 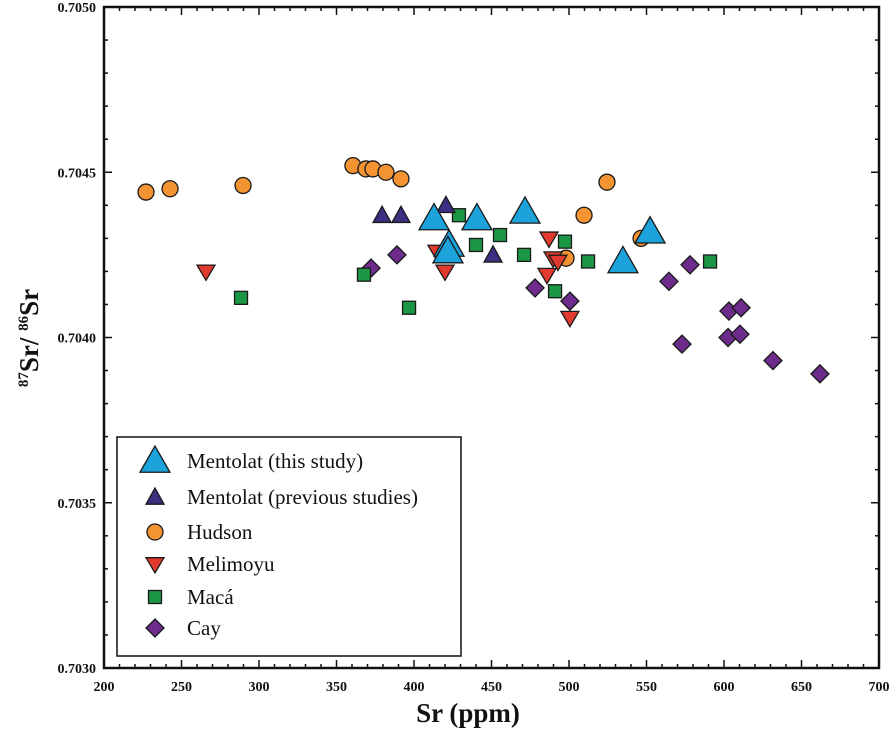 I want to click on x-axis-title: Sr (ppm), so click(x=468, y=713).